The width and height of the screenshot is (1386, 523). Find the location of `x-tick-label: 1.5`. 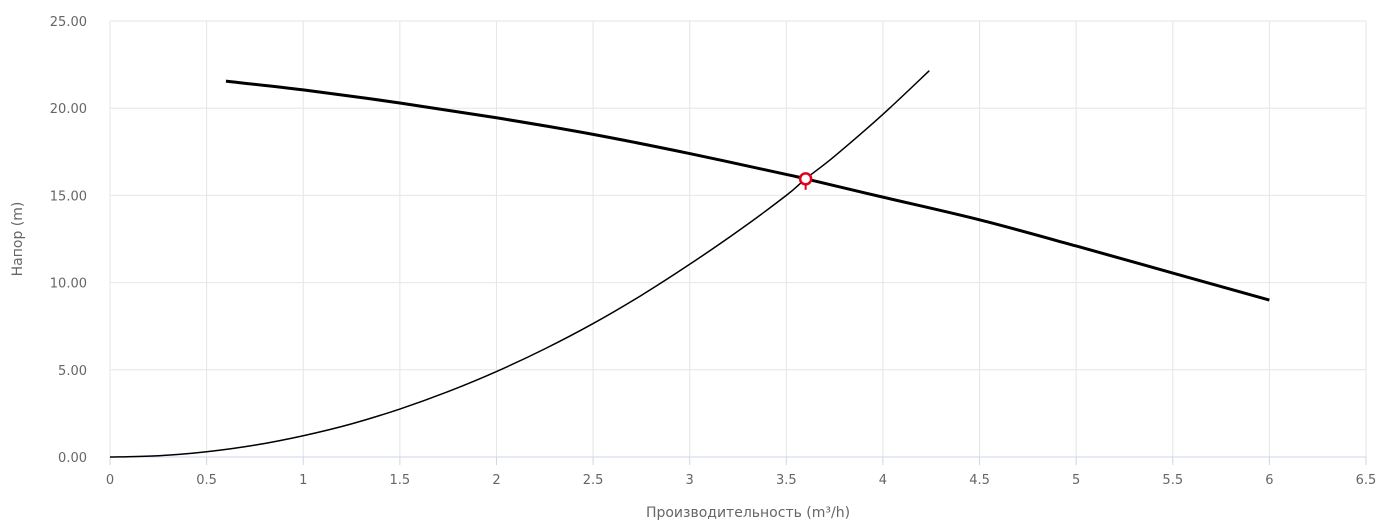

x-tick-label: 1.5 is located at coordinates (400, 480).